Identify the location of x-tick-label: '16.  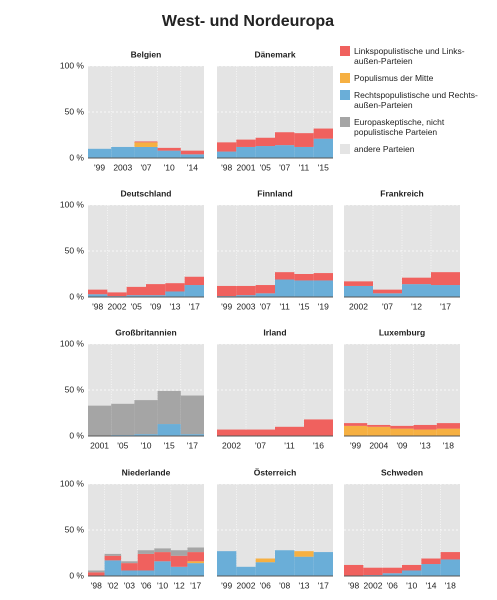
(318, 445).